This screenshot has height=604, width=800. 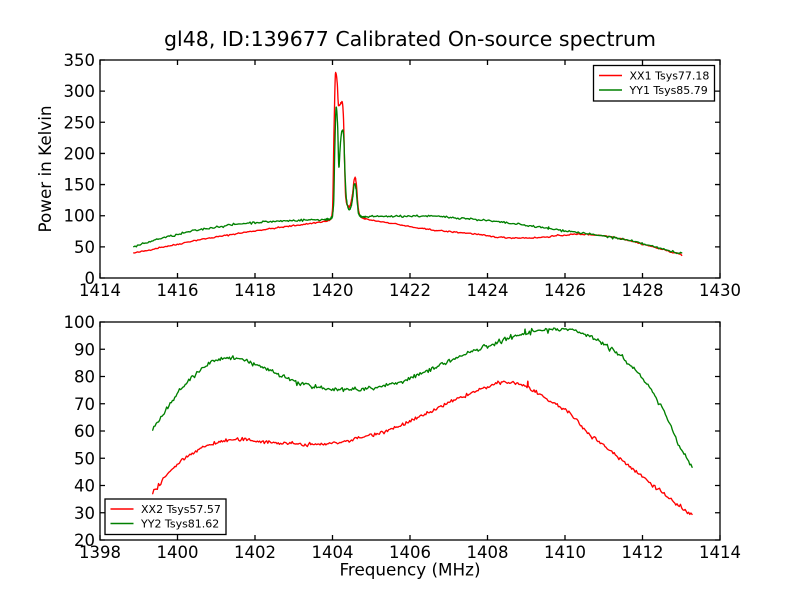 I want to click on x-tick-label: 1400, so click(x=178, y=552).